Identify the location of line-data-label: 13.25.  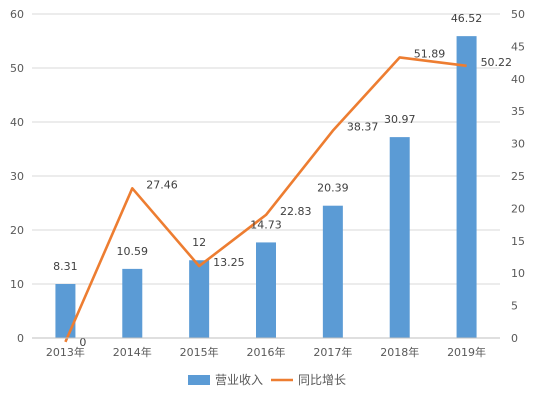
(229, 262).